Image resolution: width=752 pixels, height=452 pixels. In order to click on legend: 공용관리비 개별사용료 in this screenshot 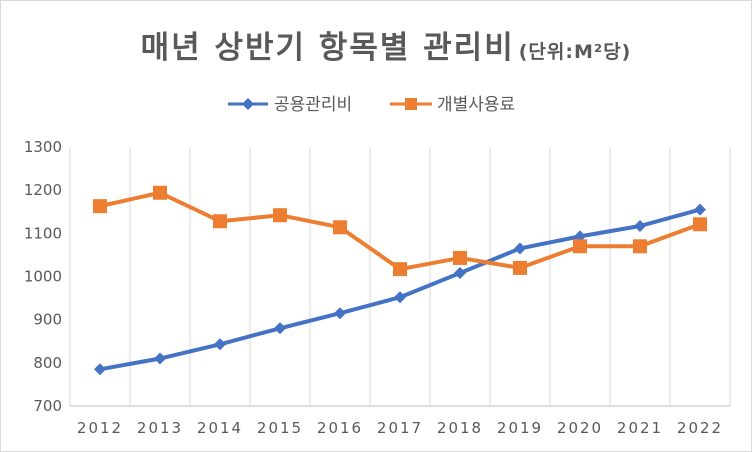, I will do `click(371, 105)`.